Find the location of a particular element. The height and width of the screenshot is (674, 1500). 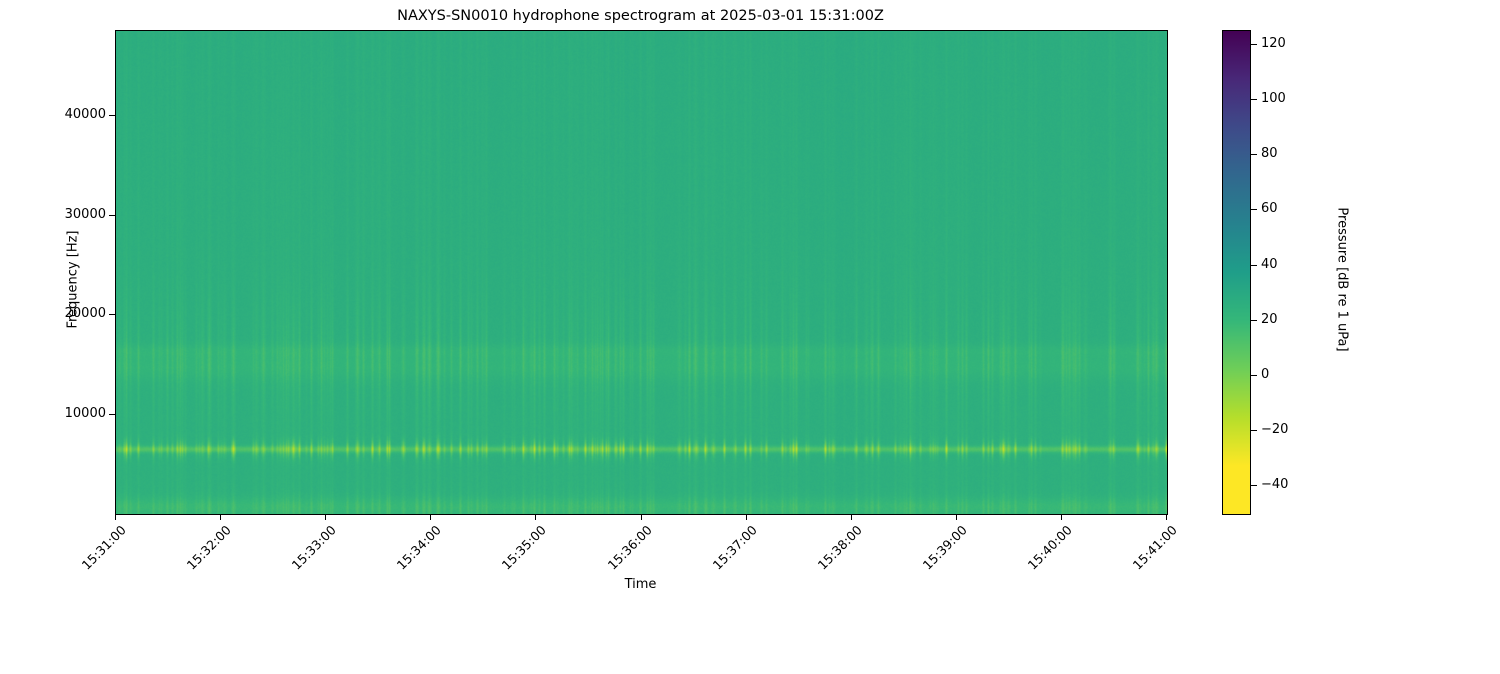

x-axis-label: Time is located at coordinates (640, 584).